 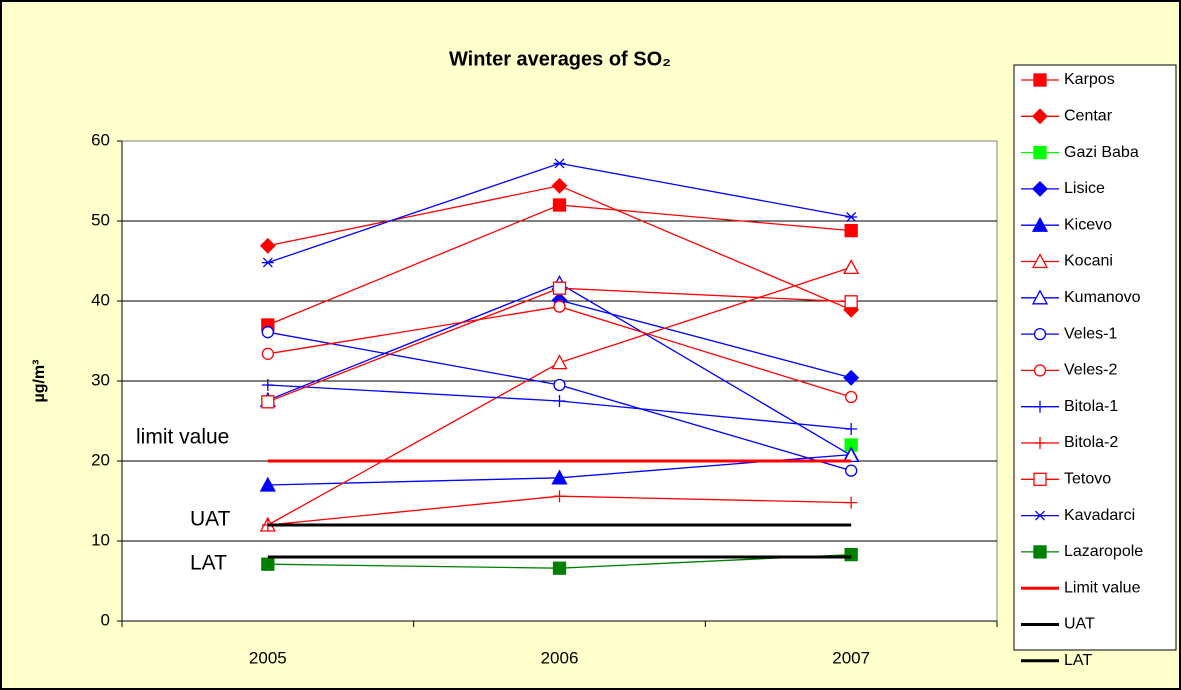 What do you see at coordinates (1103, 551) in the screenshot?
I see `legend-label: Lazaropole` at bounding box center [1103, 551].